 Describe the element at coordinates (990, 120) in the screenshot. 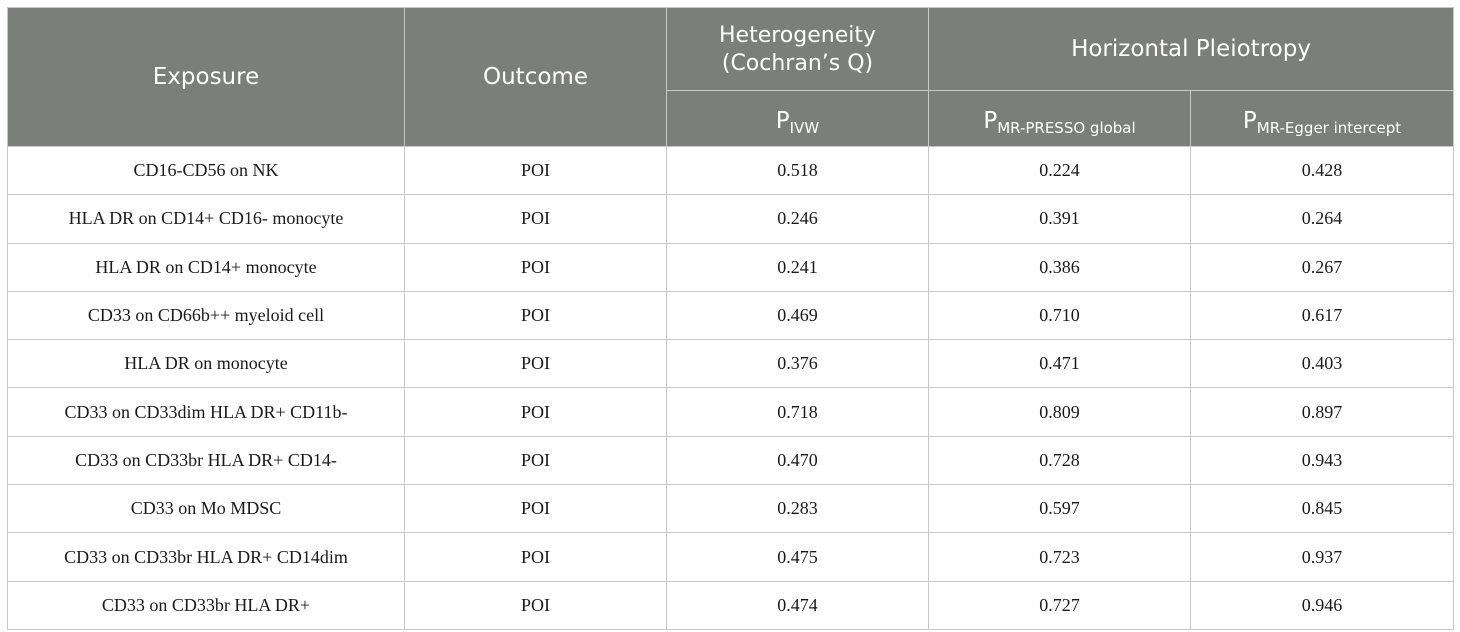

I see `header-p-presso-base: P` at that location.